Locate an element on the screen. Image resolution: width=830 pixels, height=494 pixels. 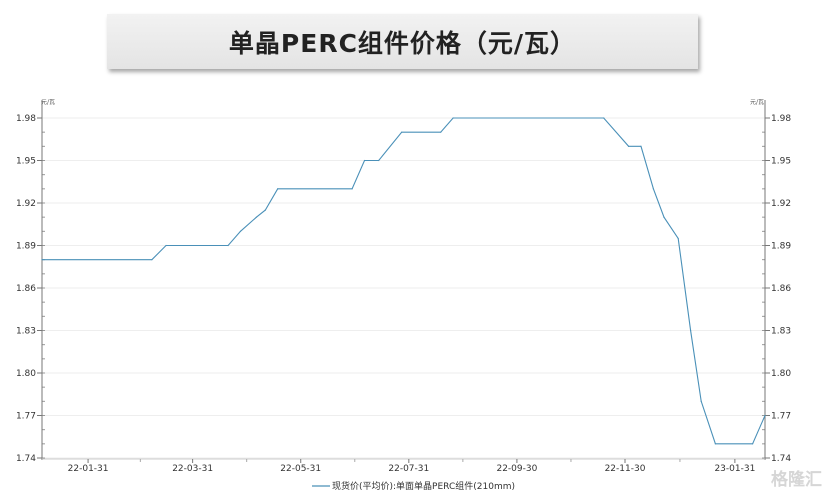
y-tick-label-right: 1.98 is located at coordinates (781, 119).